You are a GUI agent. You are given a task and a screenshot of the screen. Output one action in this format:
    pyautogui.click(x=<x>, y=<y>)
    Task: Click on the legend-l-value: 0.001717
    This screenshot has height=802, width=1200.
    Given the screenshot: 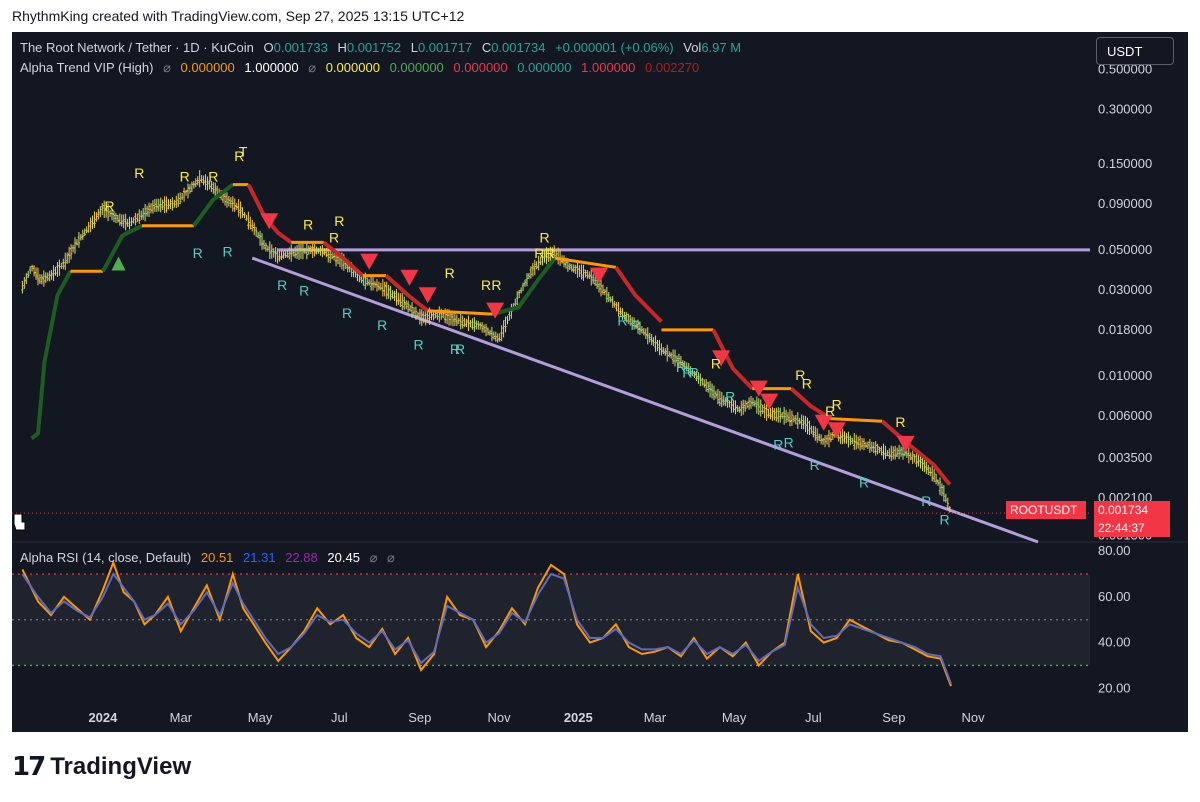 What is the action you would take?
    pyautogui.click(x=445, y=47)
    